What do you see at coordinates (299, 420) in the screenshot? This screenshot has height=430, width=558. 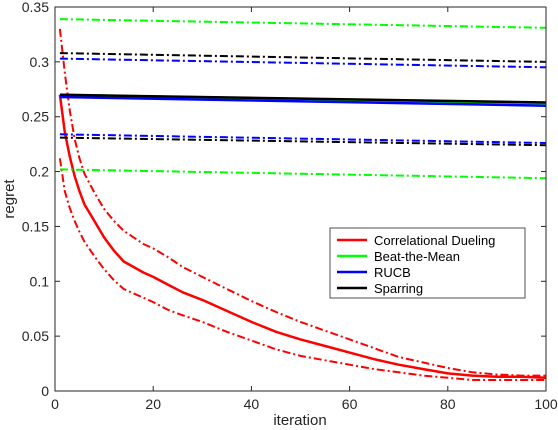 I see `x-axis-title: iteration` at bounding box center [299, 420].